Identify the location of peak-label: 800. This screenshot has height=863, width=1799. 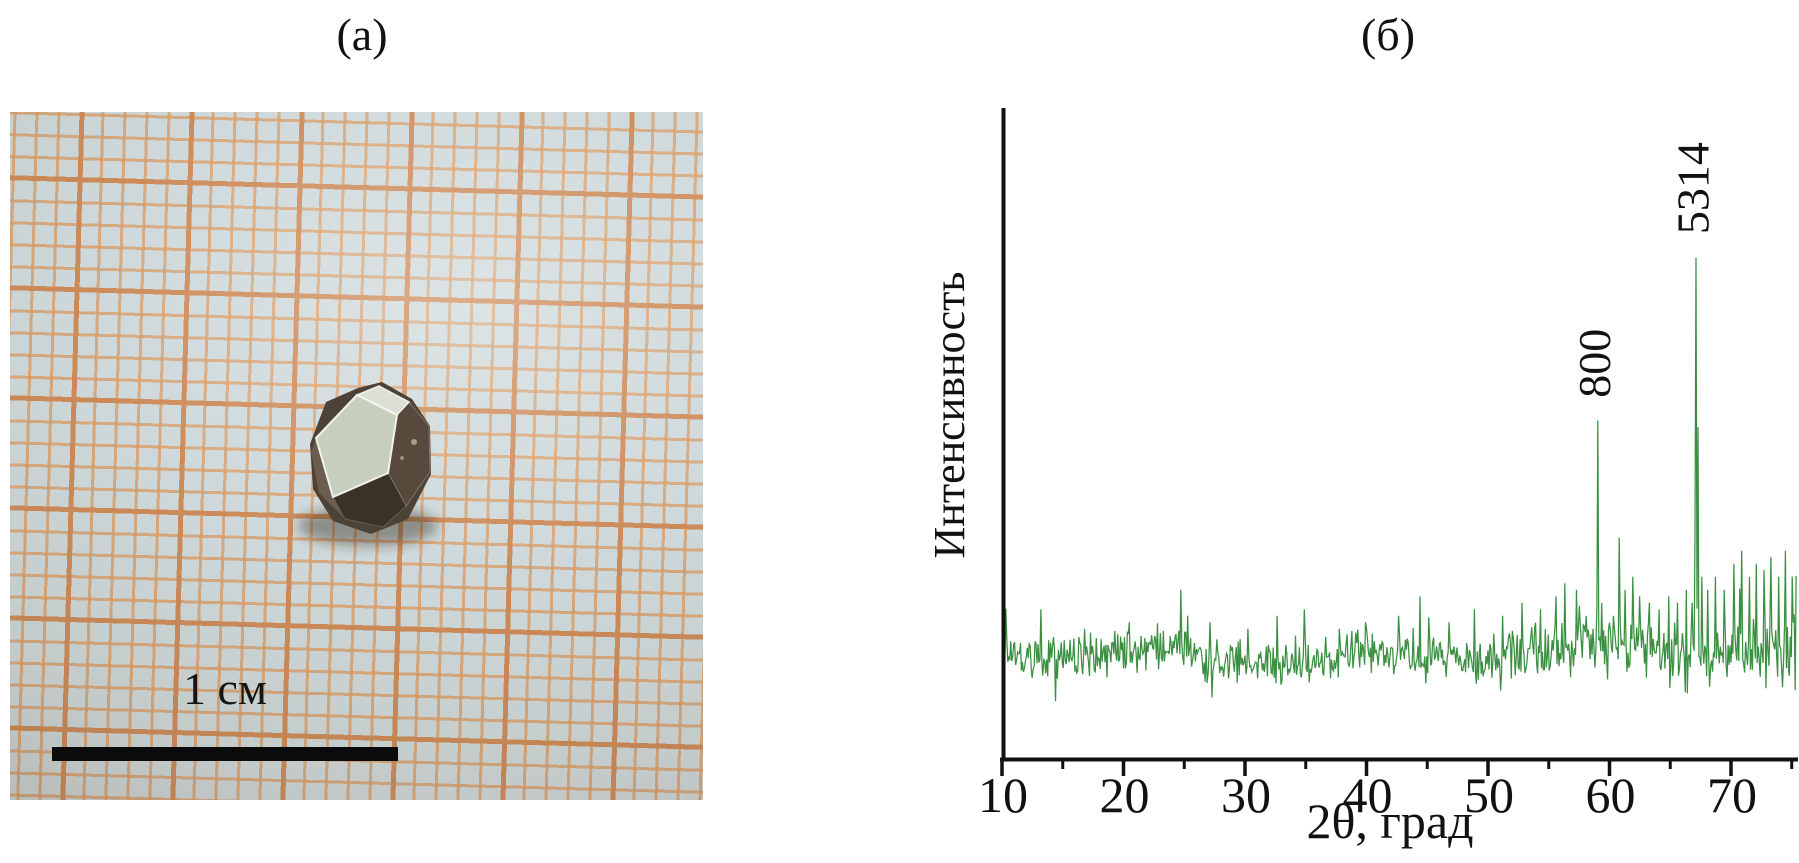
(1594, 363).